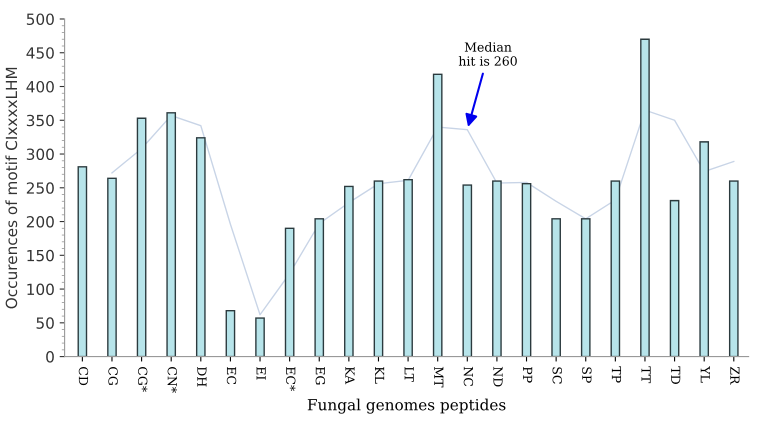  What do you see at coordinates (45, 323) in the screenshot?
I see `y-tick-label: 50` at bounding box center [45, 323].